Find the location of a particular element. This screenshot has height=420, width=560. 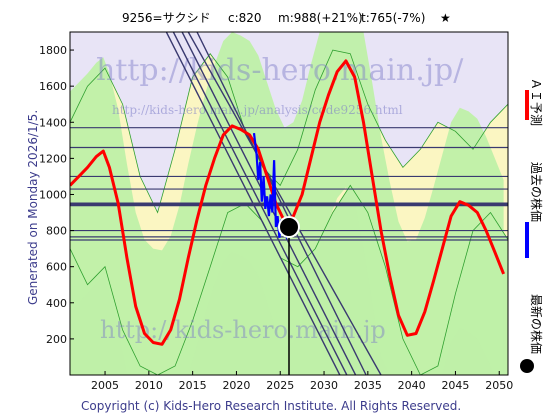

x-tick-label: 2010 is located at coordinates (149, 385).